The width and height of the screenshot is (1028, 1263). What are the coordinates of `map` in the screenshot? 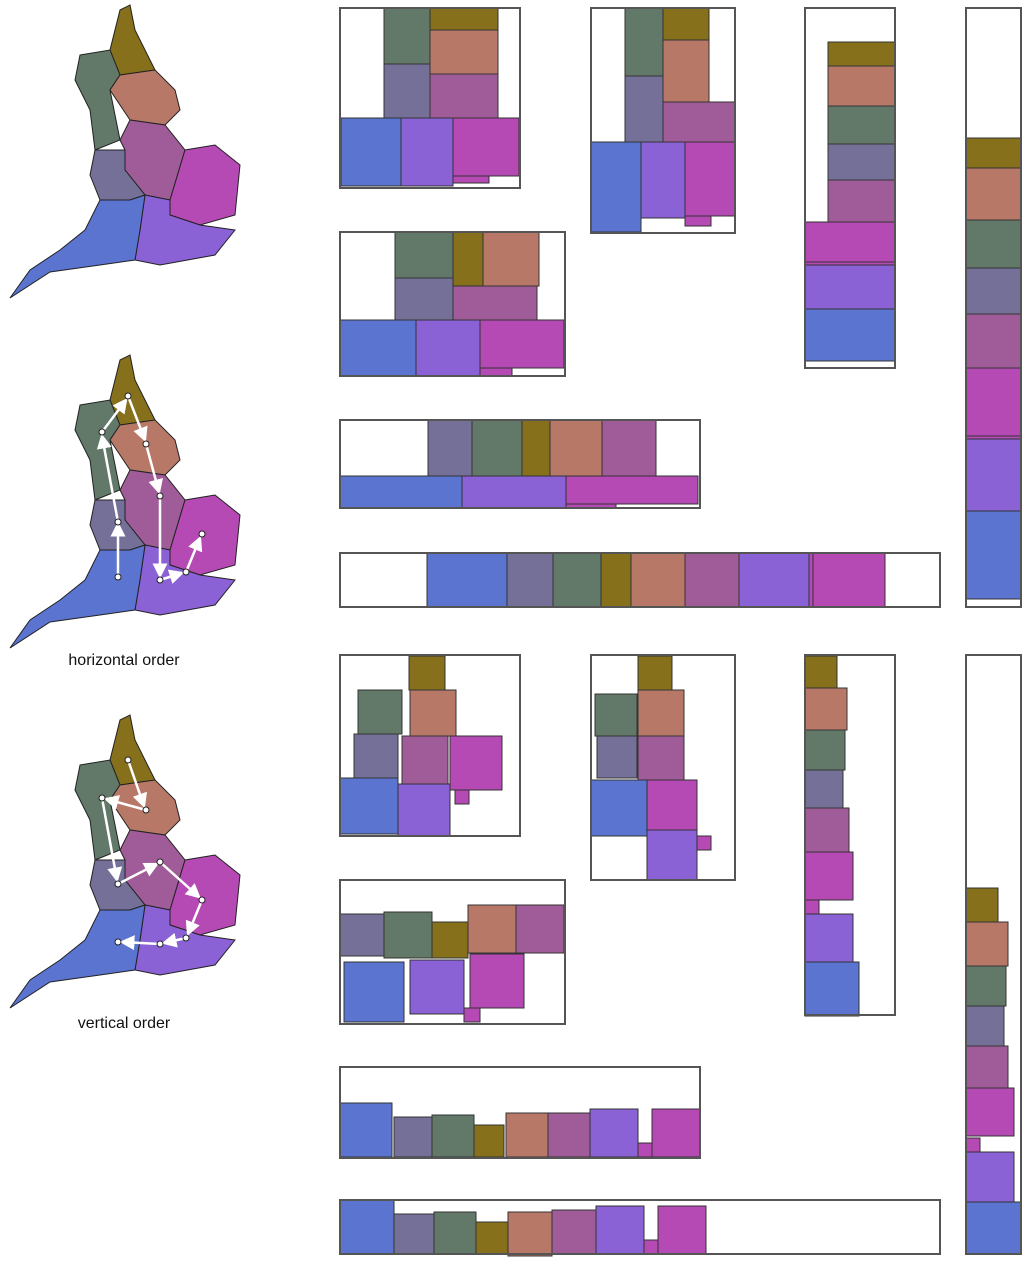 It's located at (125, 501).